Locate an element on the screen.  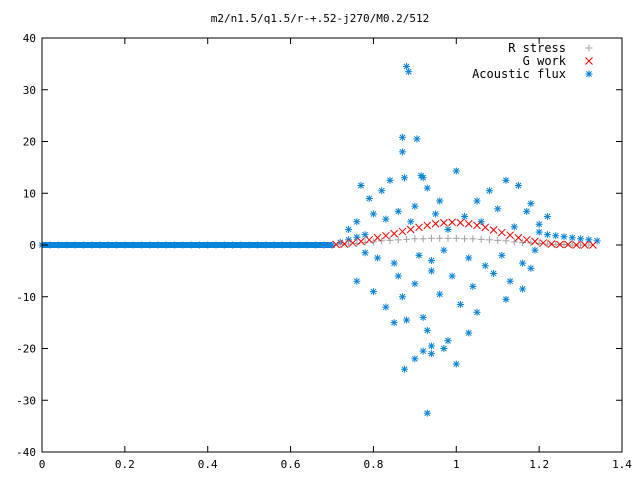
y-tick-label: 20 is located at coordinates (29, 142).